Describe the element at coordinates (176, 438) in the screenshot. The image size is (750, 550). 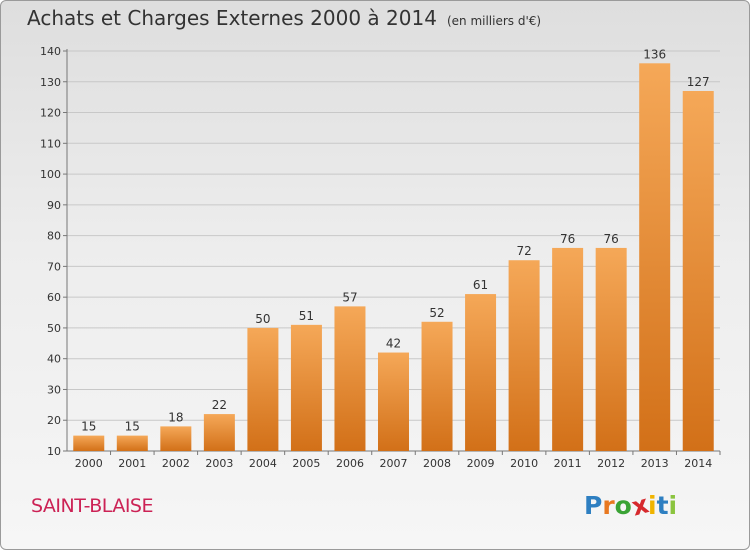
I see `bar-2002` at that location.